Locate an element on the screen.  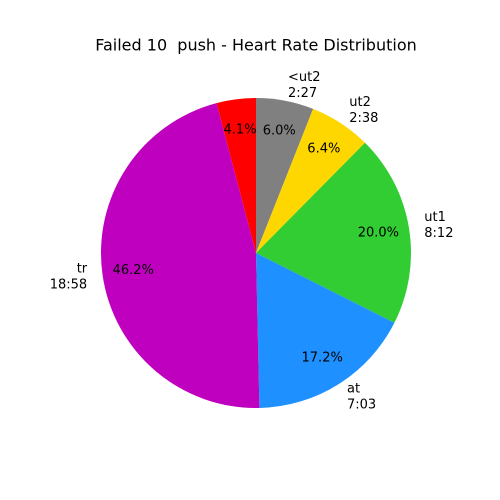
pct-label: 20.0% is located at coordinates (378, 233).